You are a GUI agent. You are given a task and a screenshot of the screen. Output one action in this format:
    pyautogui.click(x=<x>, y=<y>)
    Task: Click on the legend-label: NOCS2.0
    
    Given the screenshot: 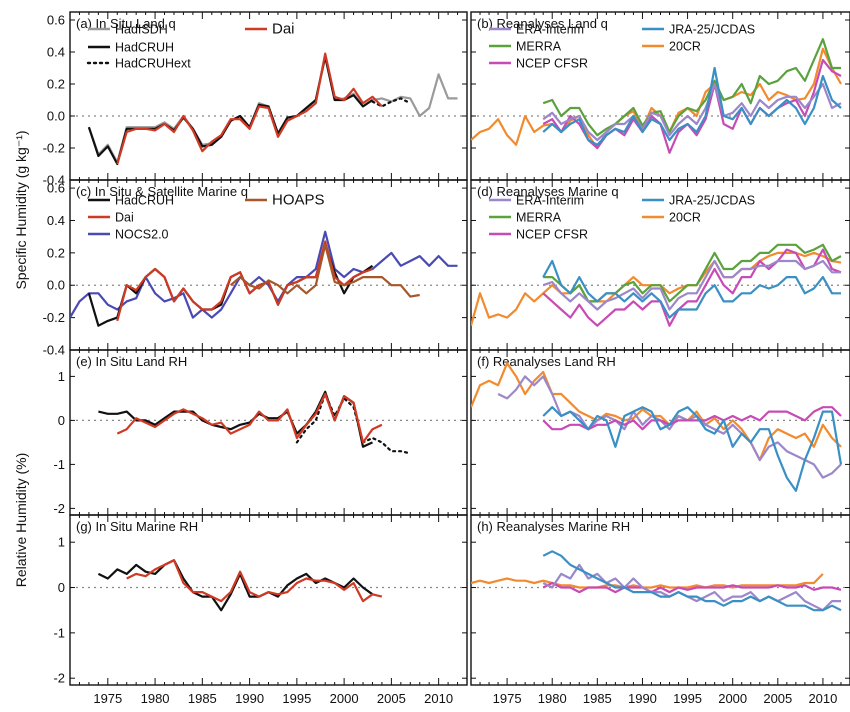 What is the action you would take?
    pyautogui.click(x=142, y=235)
    